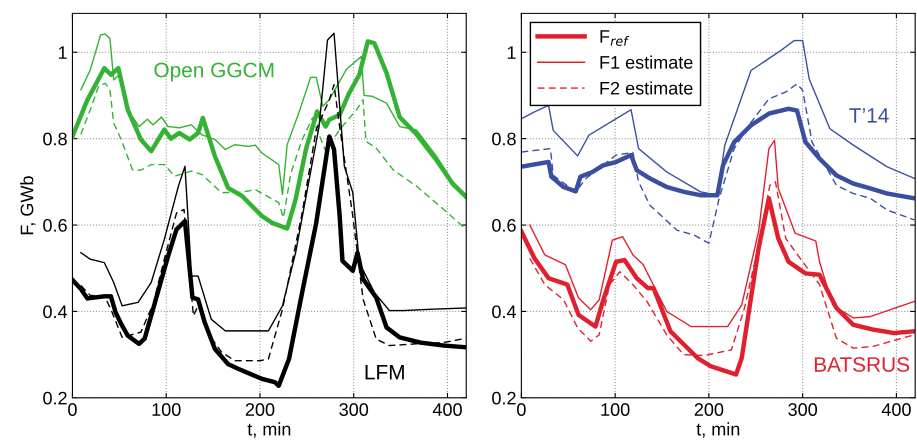 This screenshot has height=446, width=917. What do you see at coordinates (862, 364) in the screenshot?
I see `annotation: BATSRUS` at bounding box center [862, 364].